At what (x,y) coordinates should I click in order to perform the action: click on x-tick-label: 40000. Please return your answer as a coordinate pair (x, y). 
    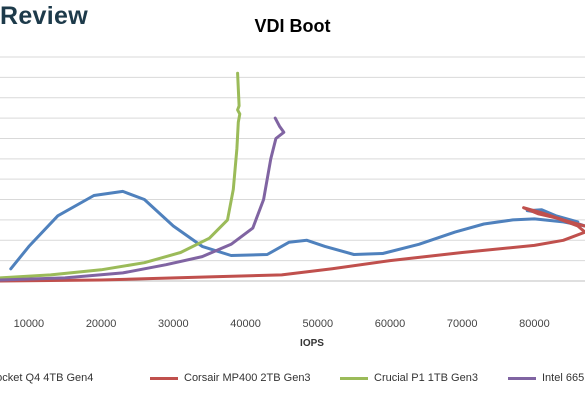
    Looking at the image, I should click on (245, 324).